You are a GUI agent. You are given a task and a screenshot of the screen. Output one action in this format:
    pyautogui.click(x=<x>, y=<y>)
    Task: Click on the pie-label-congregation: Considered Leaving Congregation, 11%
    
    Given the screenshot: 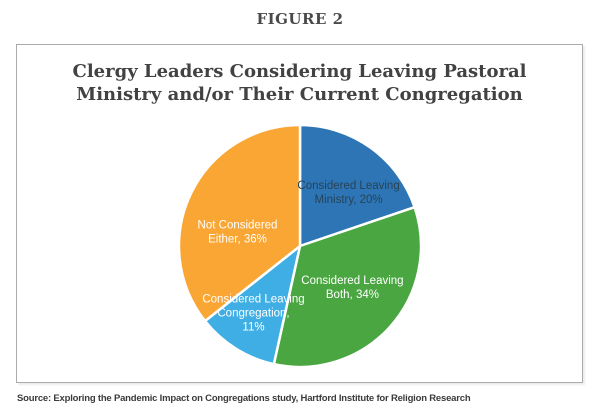 What is the action you would take?
    pyautogui.click(x=253, y=313)
    